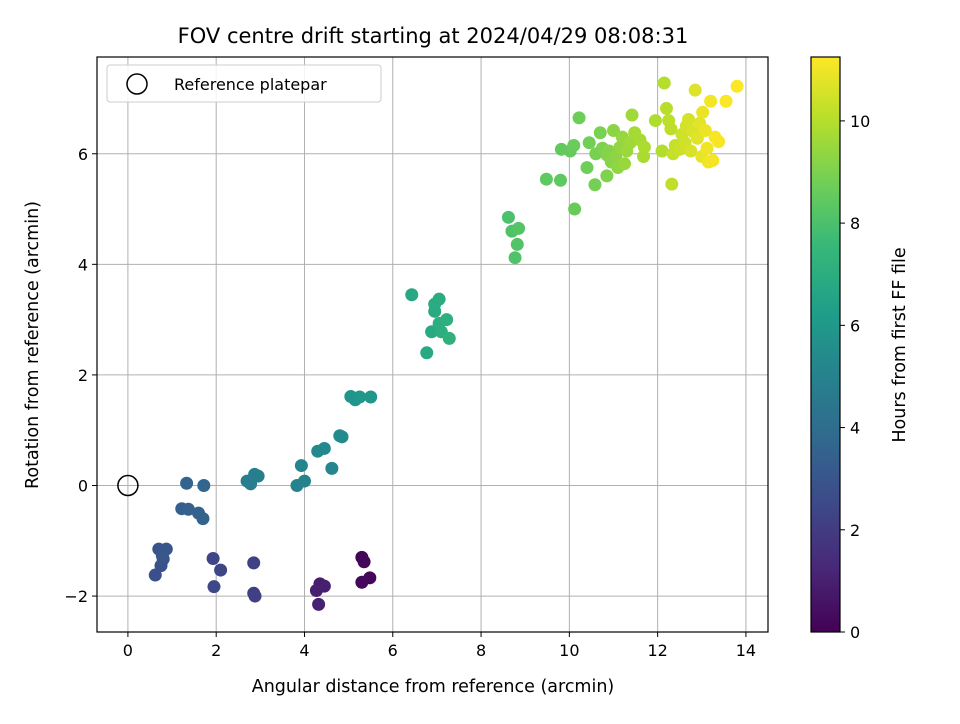  I want to click on colorbar-tick-label: 0, so click(855, 632).